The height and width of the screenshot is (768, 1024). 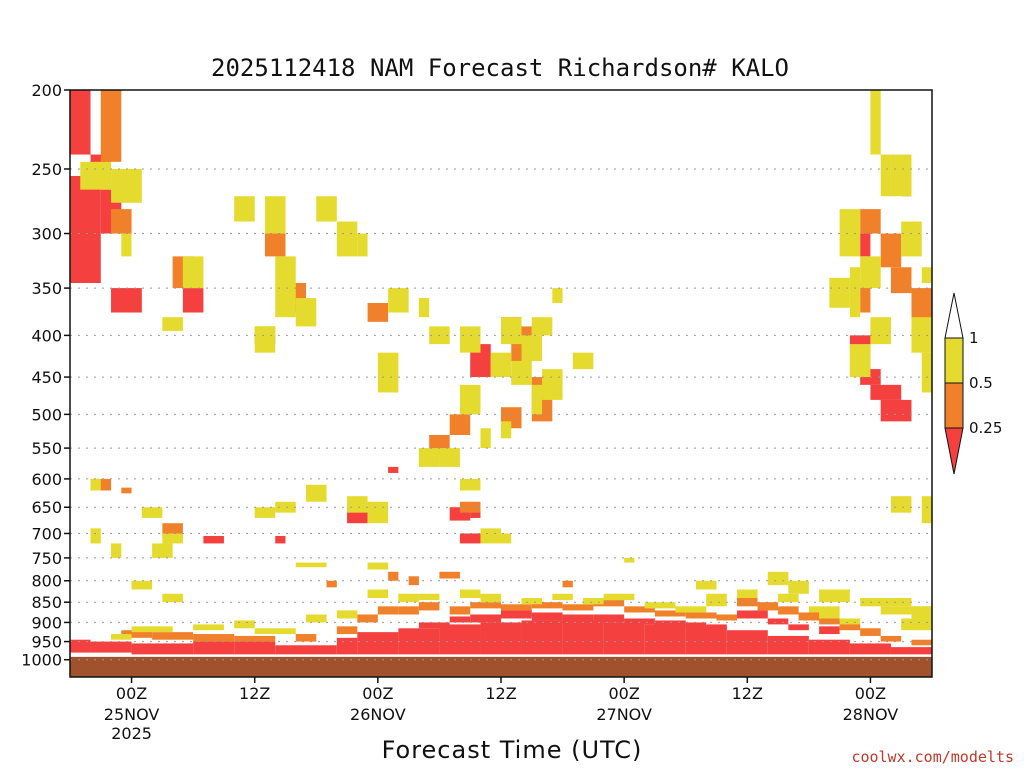 What do you see at coordinates (973, 383) in the screenshot?
I see `colorbar-legend: 1 0.5 0.25` at bounding box center [973, 383].